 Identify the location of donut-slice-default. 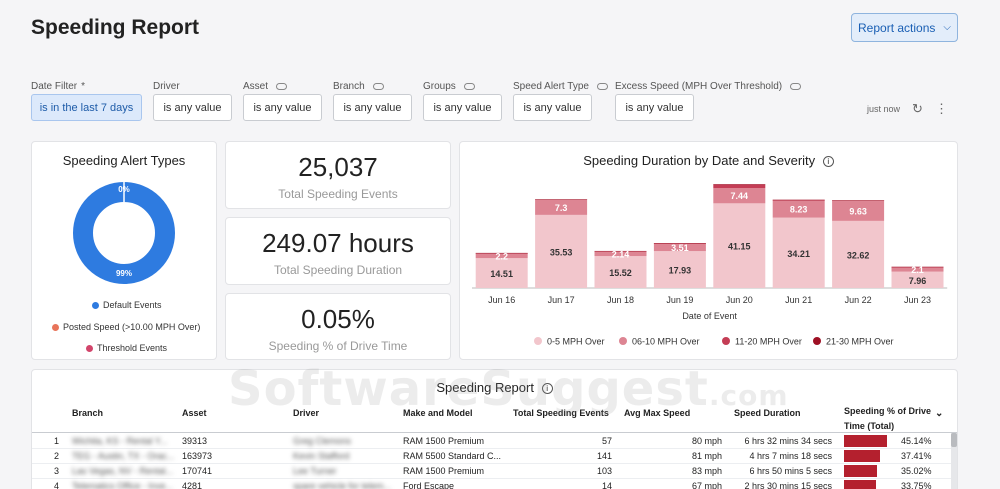
(124, 233).